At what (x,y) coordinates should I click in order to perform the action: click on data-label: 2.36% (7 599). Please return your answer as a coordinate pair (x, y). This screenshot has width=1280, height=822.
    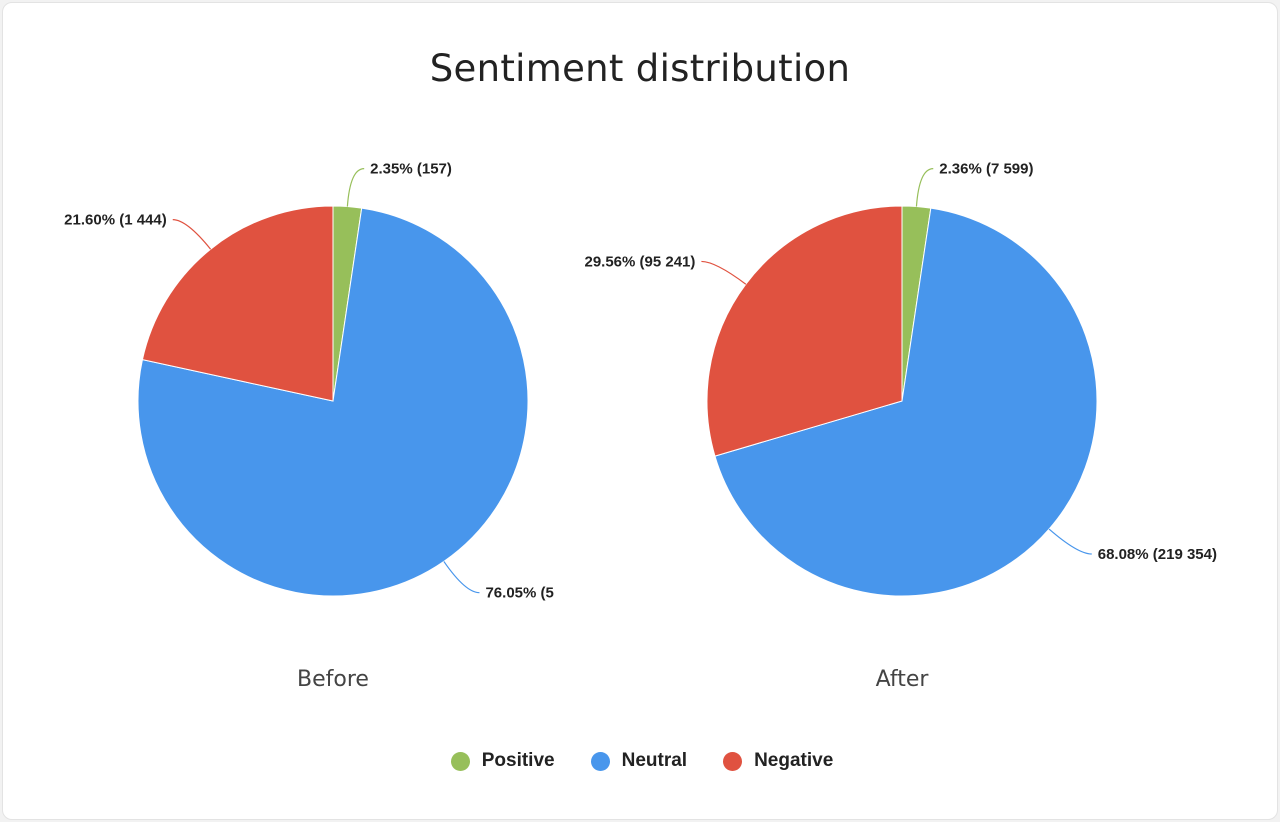
    Looking at the image, I should click on (986, 169).